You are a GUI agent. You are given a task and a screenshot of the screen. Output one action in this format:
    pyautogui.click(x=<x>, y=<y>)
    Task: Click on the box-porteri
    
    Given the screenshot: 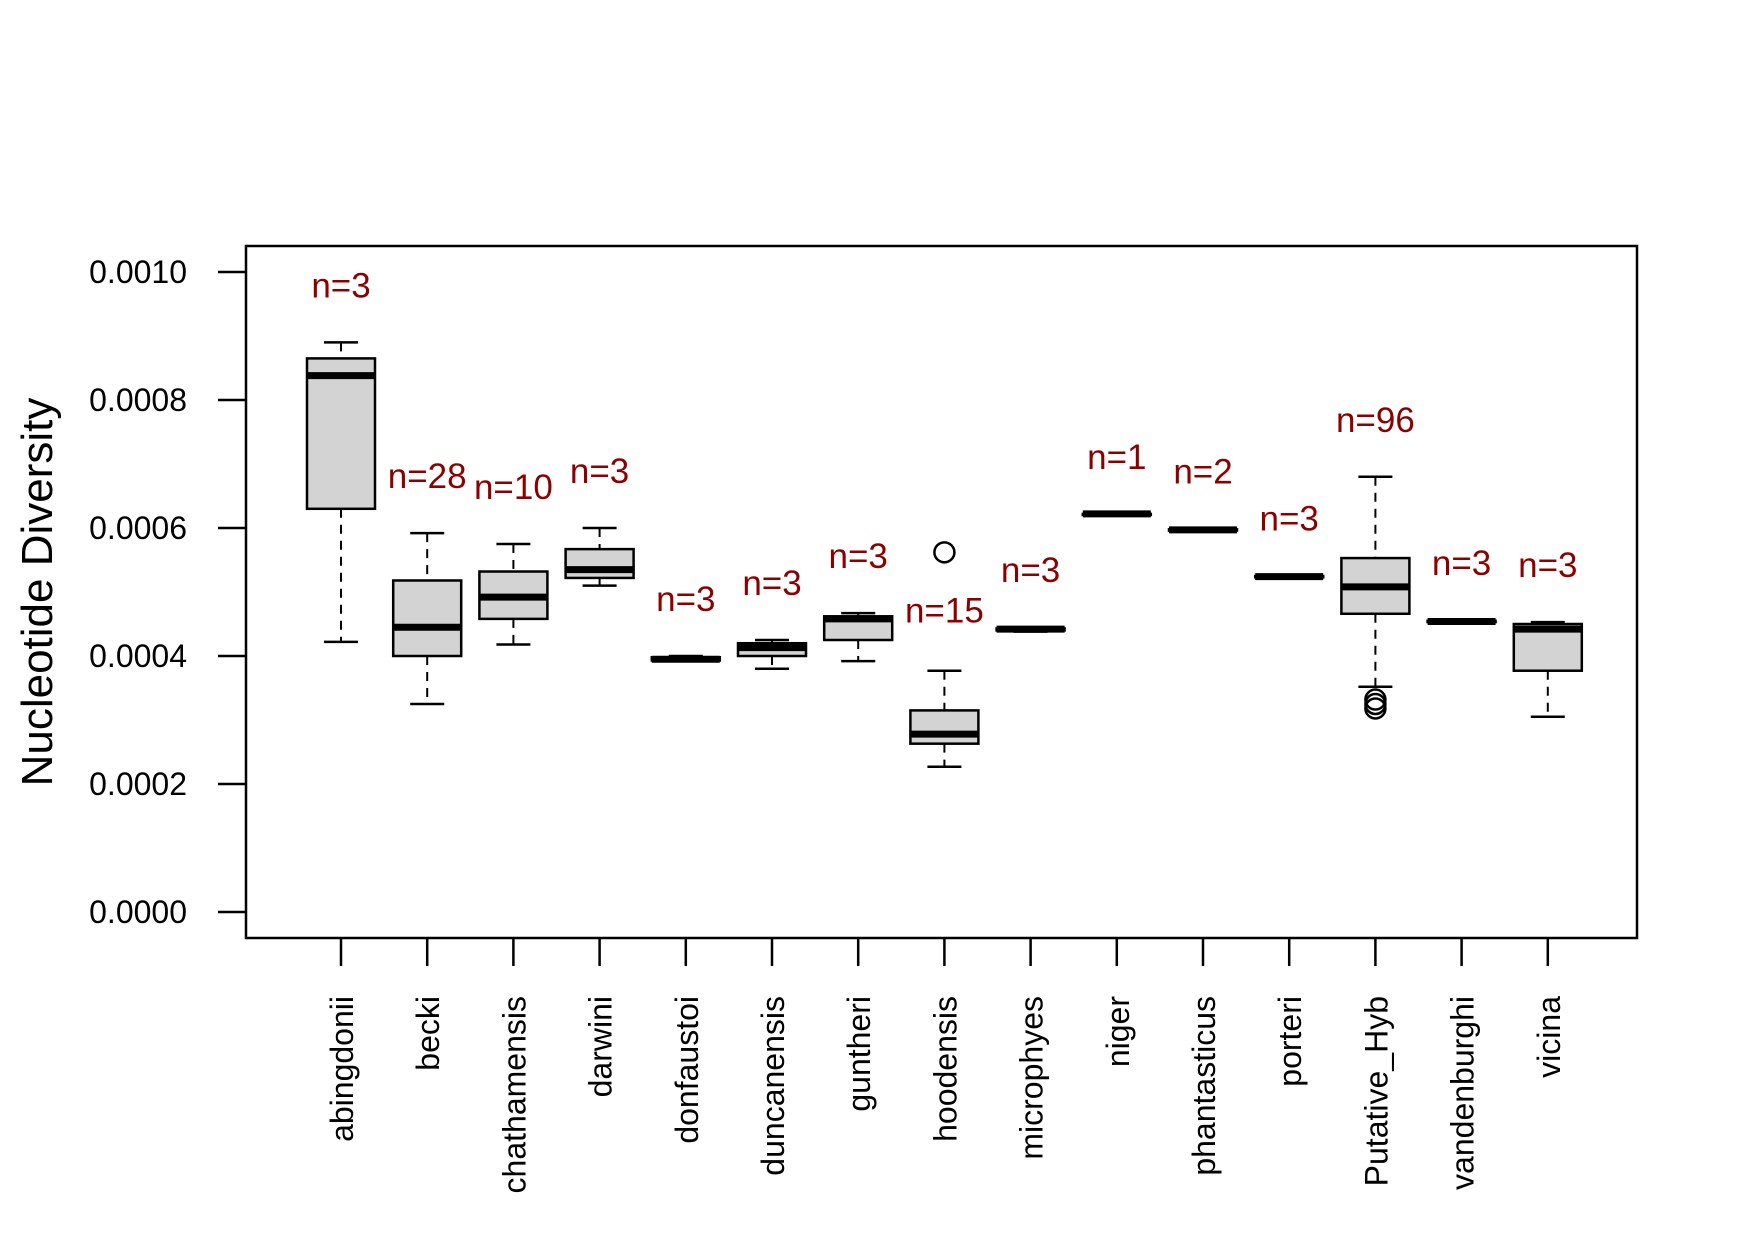 What is the action you would take?
    pyautogui.click(x=1289, y=577)
    